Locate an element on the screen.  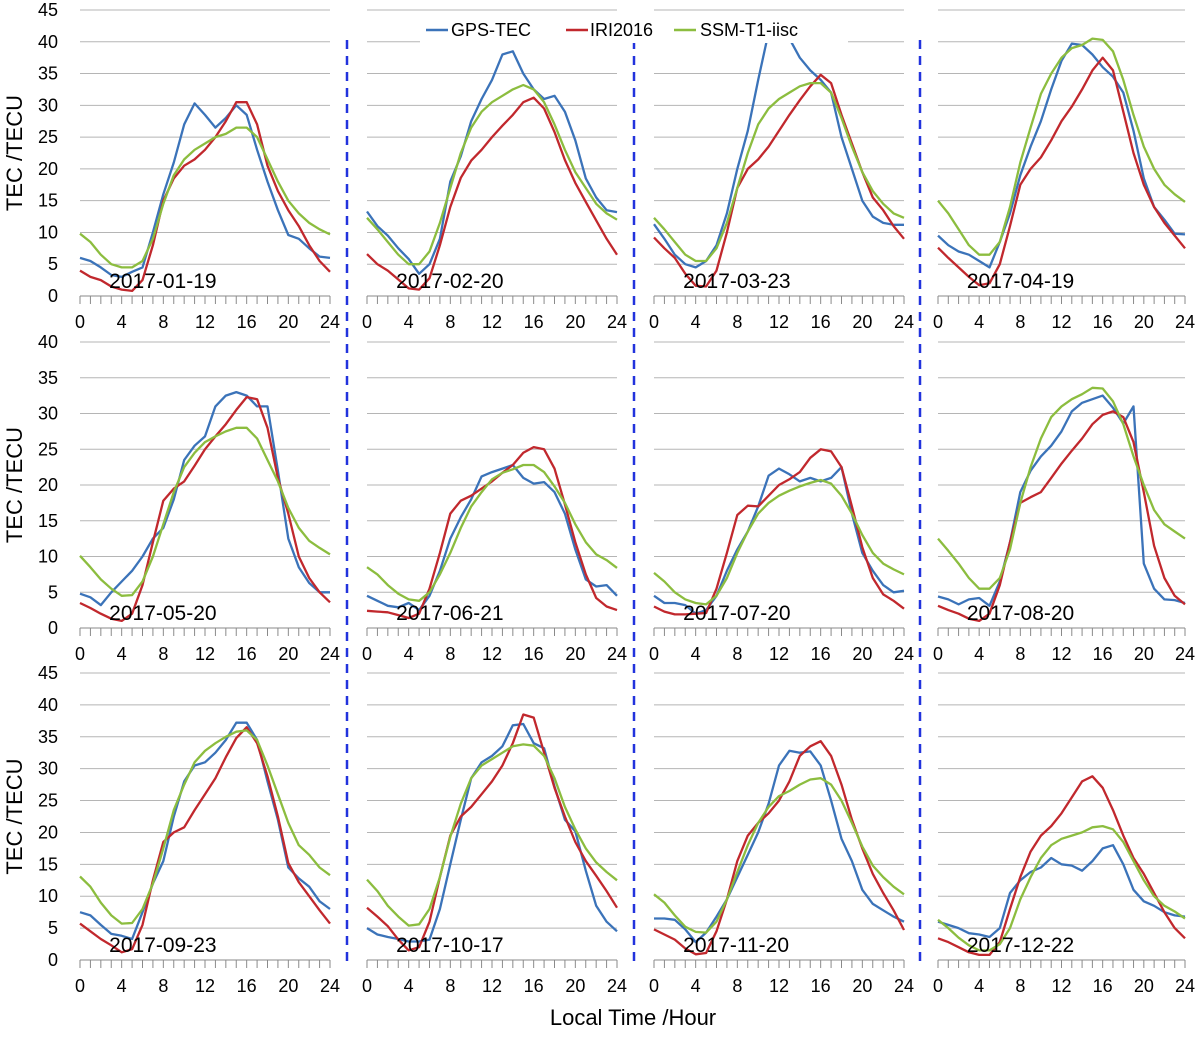
panel-2017-10-17: 0 4 8 12 16 20 24 2017-10-17 is located at coordinates (494, 834).